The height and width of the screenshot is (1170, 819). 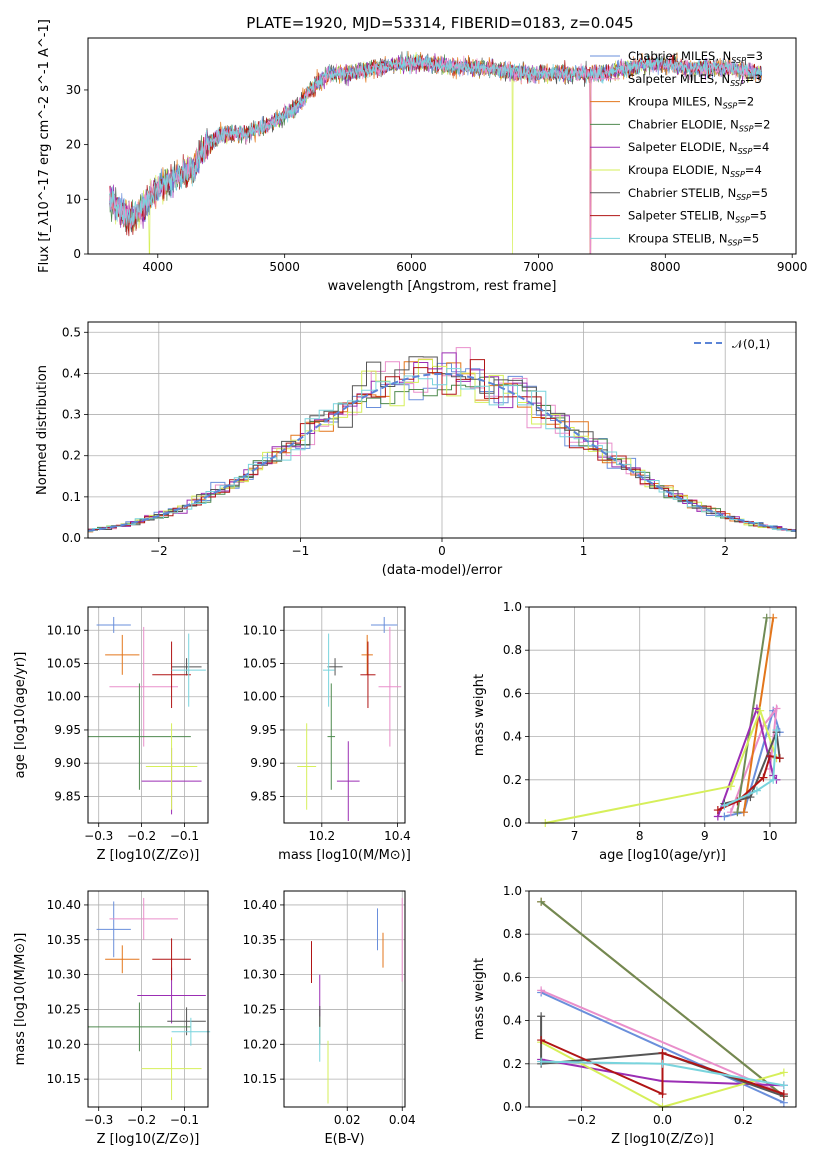 What do you see at coordinates (671, 56) in the screenshot?
I see `legend-series-name: Chabrier MILES` at bounding box center [671, 56].